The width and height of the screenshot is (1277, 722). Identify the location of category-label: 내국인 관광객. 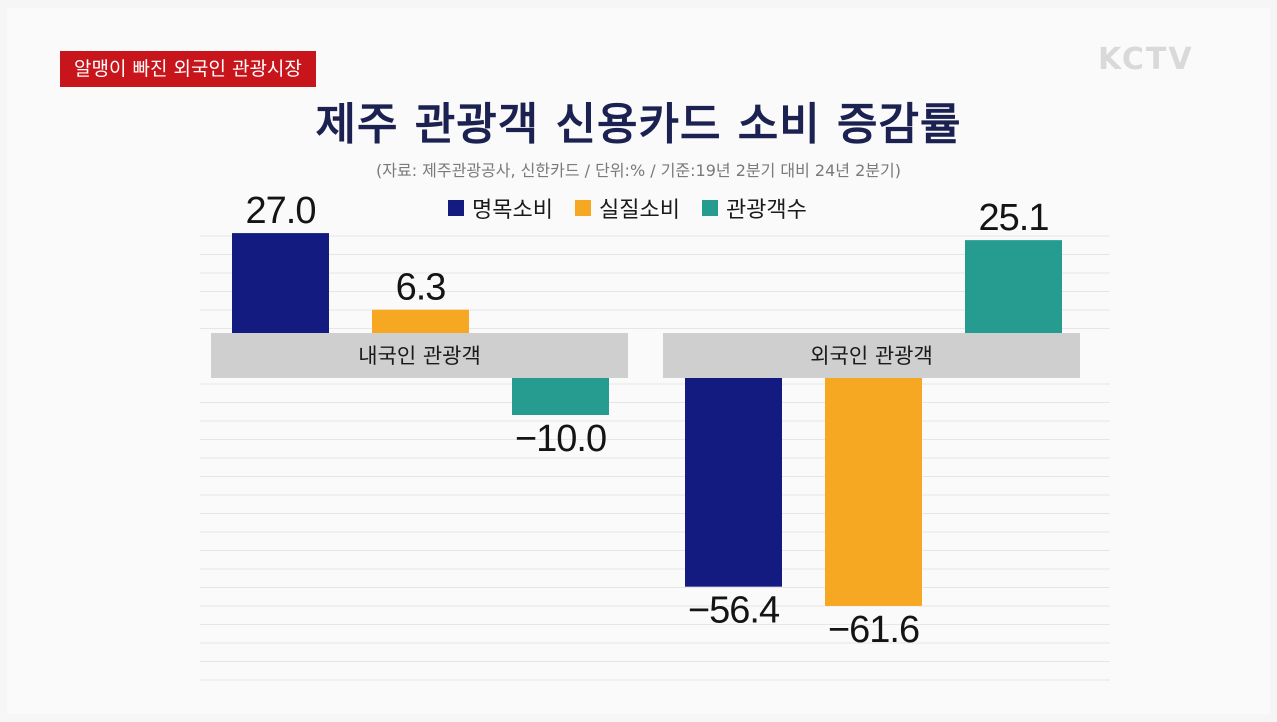
(419, 356).